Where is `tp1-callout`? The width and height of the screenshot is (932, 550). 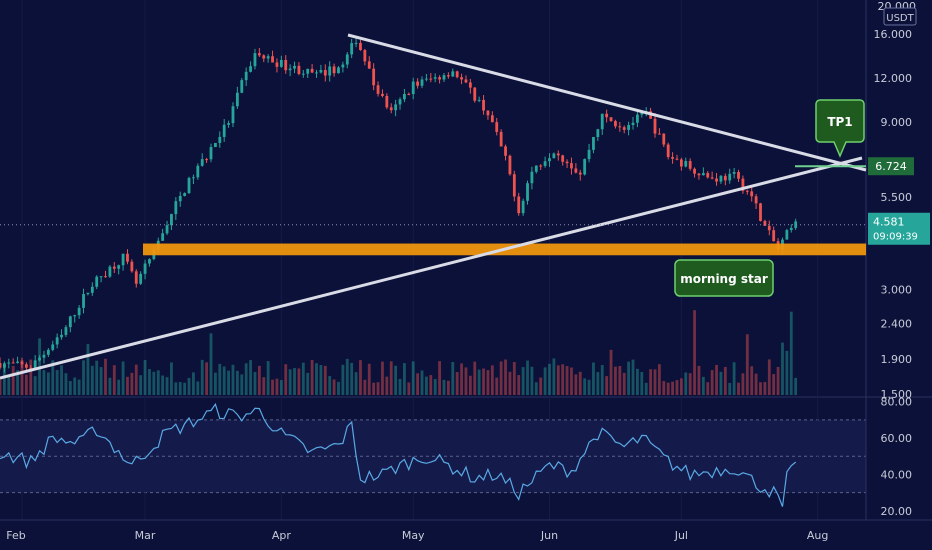
tp1-callout is located at coordinates (840, 128).